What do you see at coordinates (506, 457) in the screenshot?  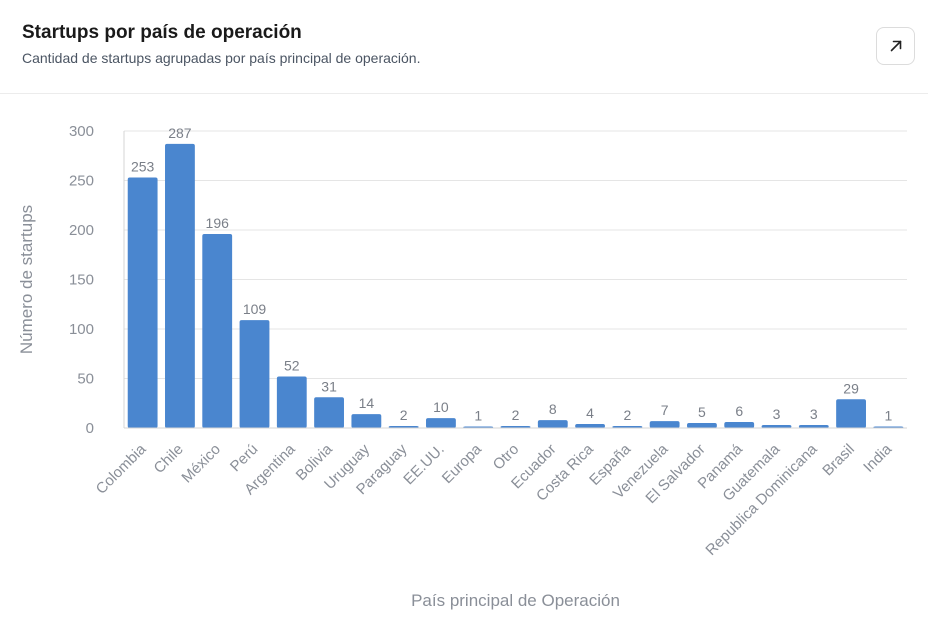 I see `x-tick-label: Otro` at bounding box center [506, 457].